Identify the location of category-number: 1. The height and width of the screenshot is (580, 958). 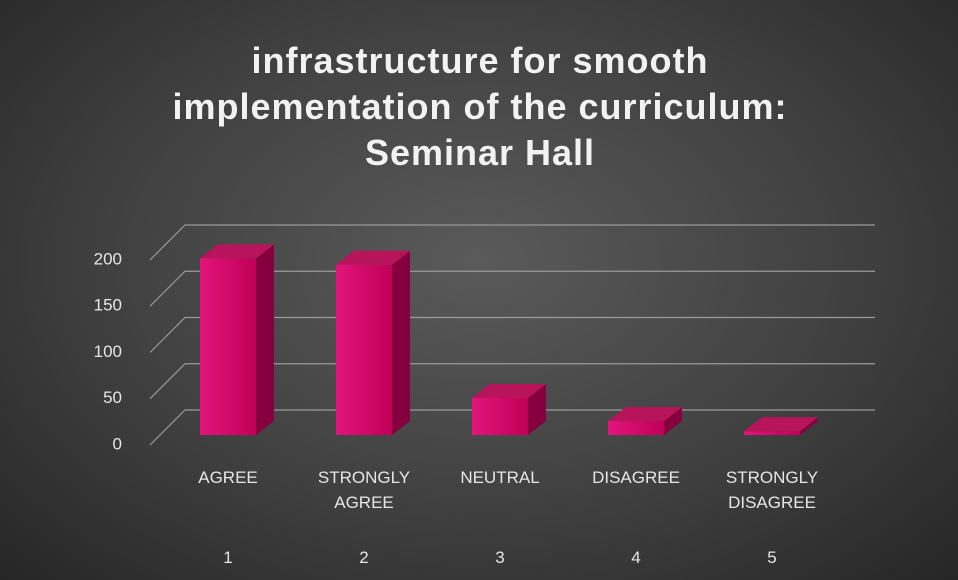
(228, 557).